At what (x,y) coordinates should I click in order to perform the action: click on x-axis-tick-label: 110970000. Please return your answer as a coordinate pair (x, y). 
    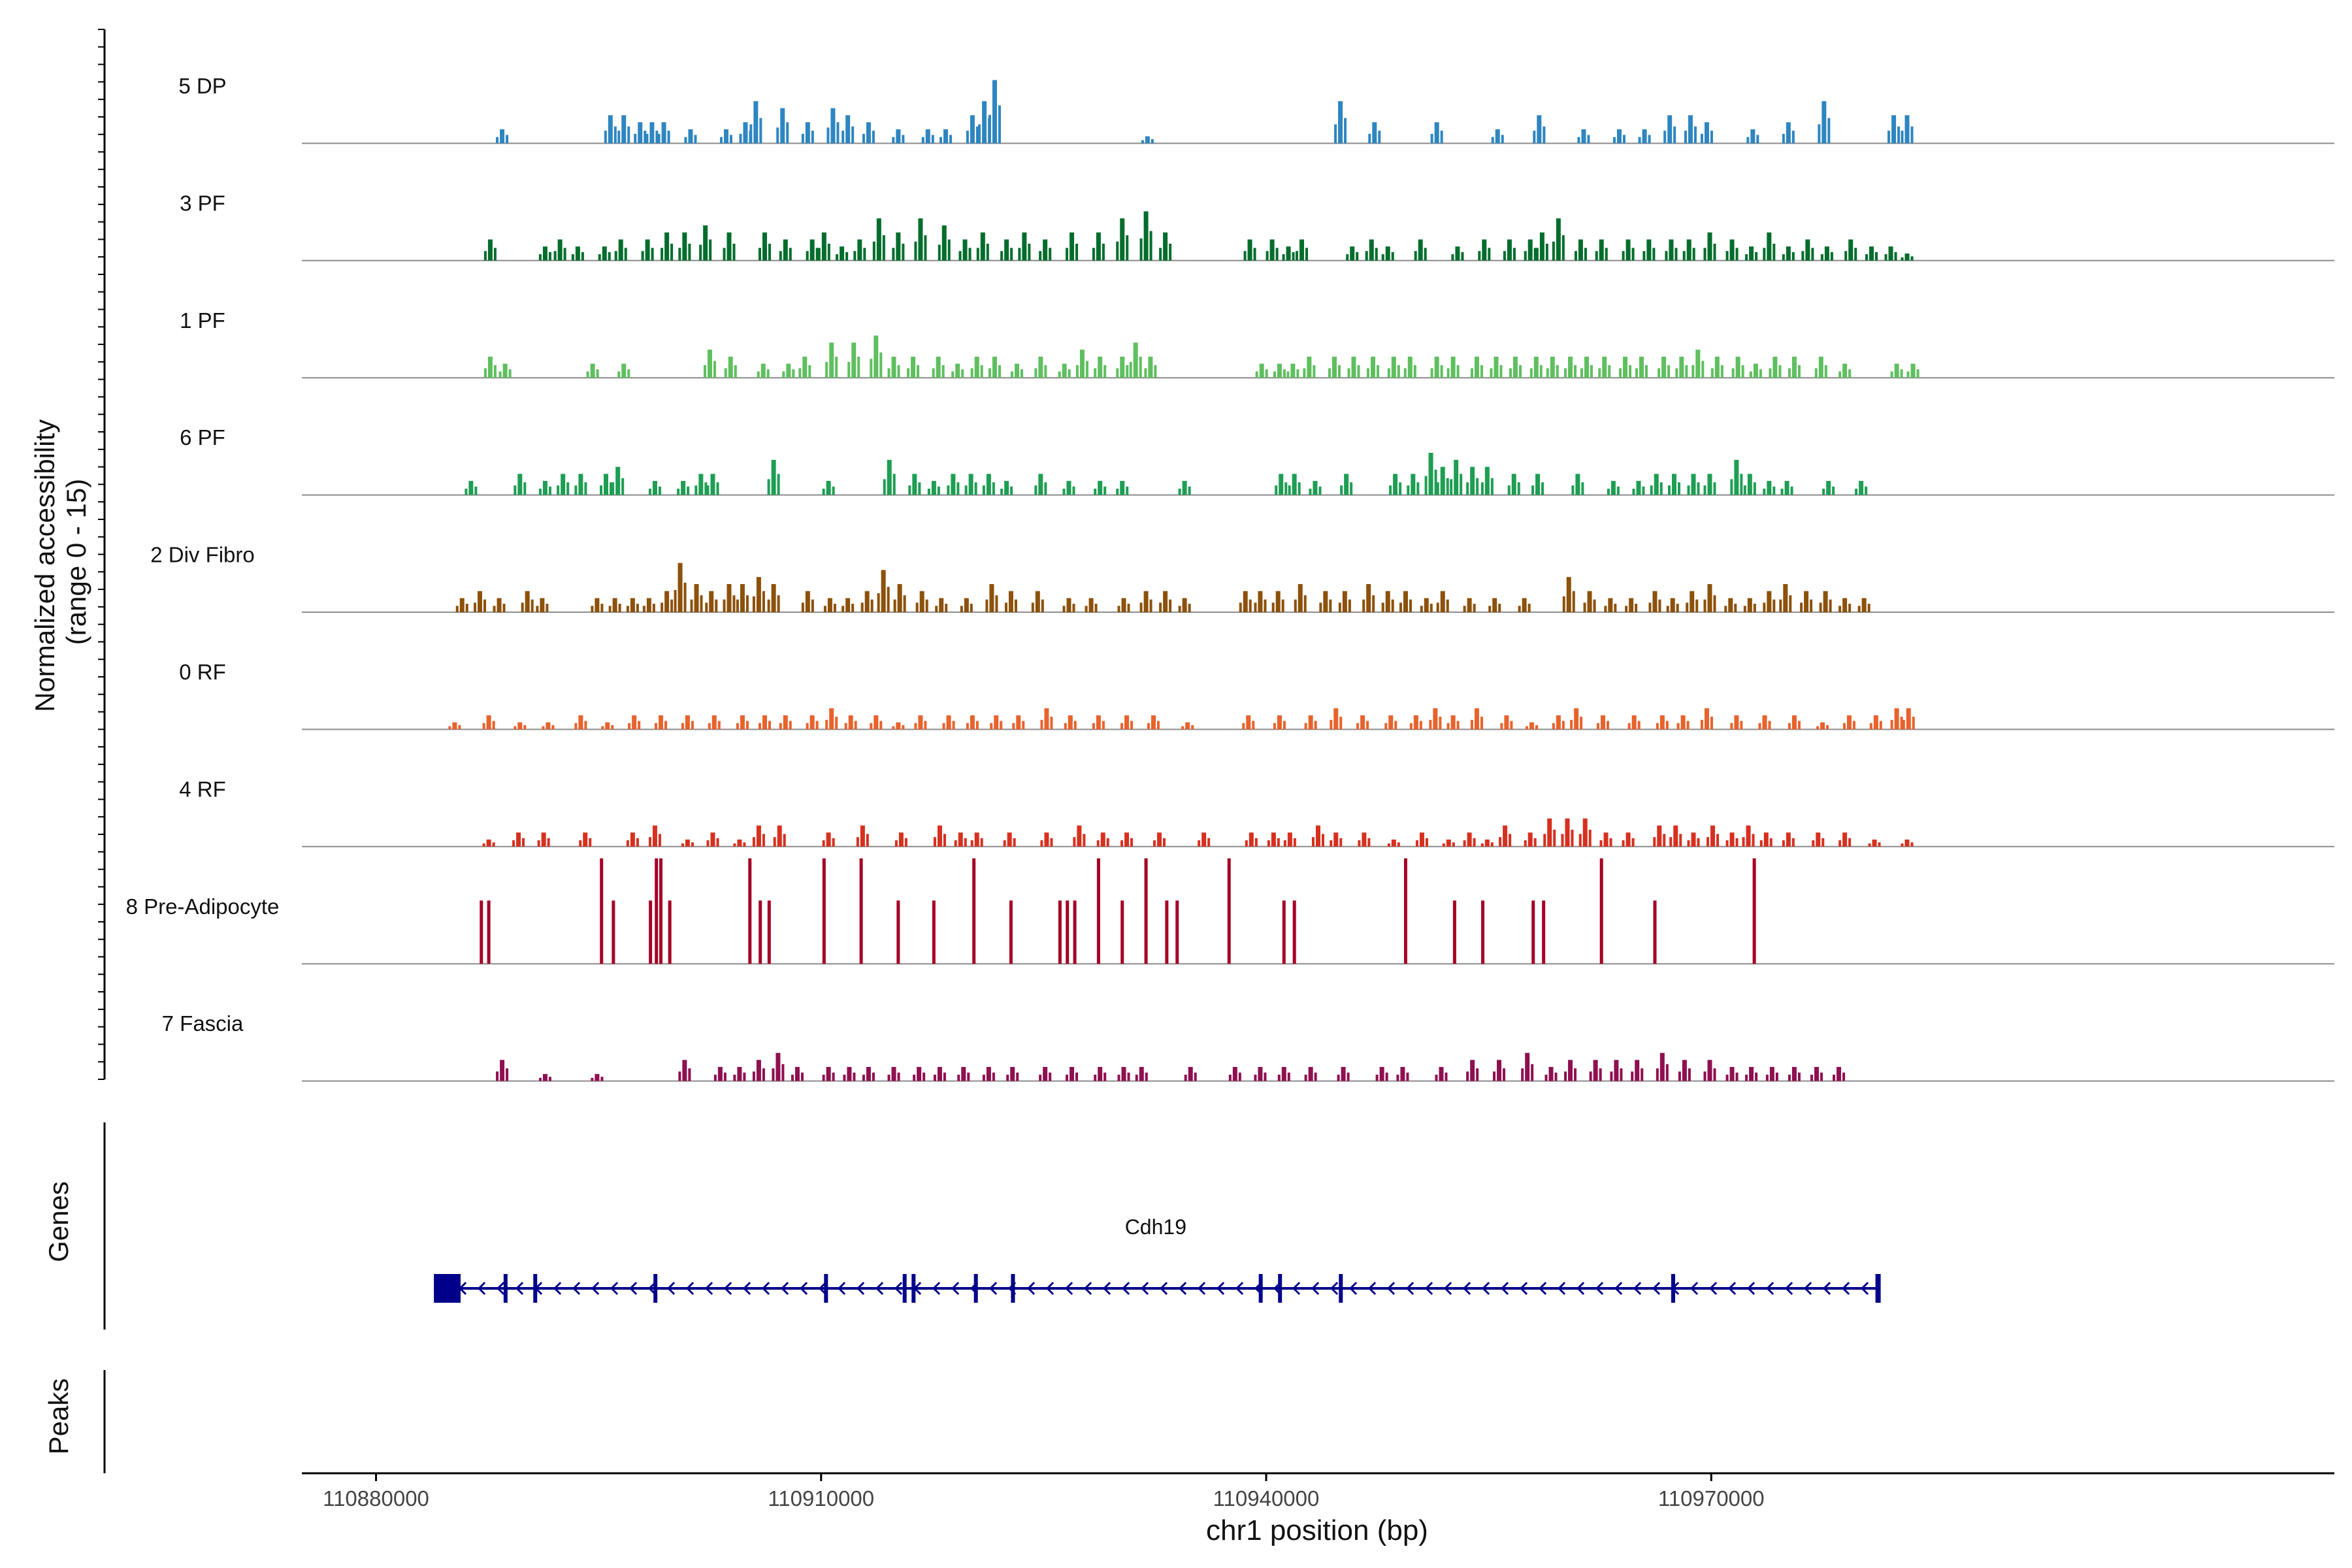
    Looking at the image, I should click on (1711, 1498).